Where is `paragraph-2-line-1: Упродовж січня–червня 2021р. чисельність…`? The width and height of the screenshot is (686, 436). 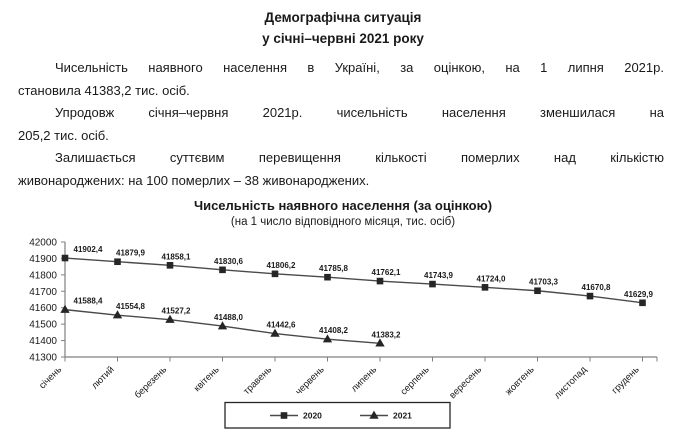
paragraph-2-line-1: Упродовж січня–червня 2021р. чисельність… is located at coordinates (359, 113).